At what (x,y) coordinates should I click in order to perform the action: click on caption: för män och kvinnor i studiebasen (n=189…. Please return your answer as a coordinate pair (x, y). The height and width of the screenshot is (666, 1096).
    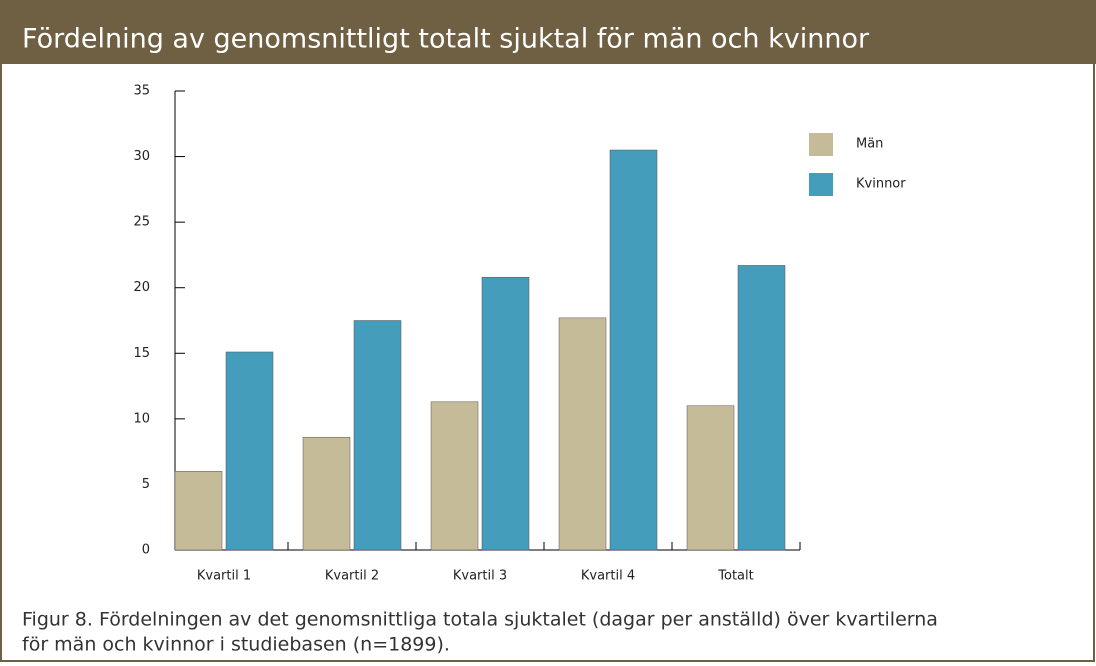
    Looking at the image, I should click on (236, 645).